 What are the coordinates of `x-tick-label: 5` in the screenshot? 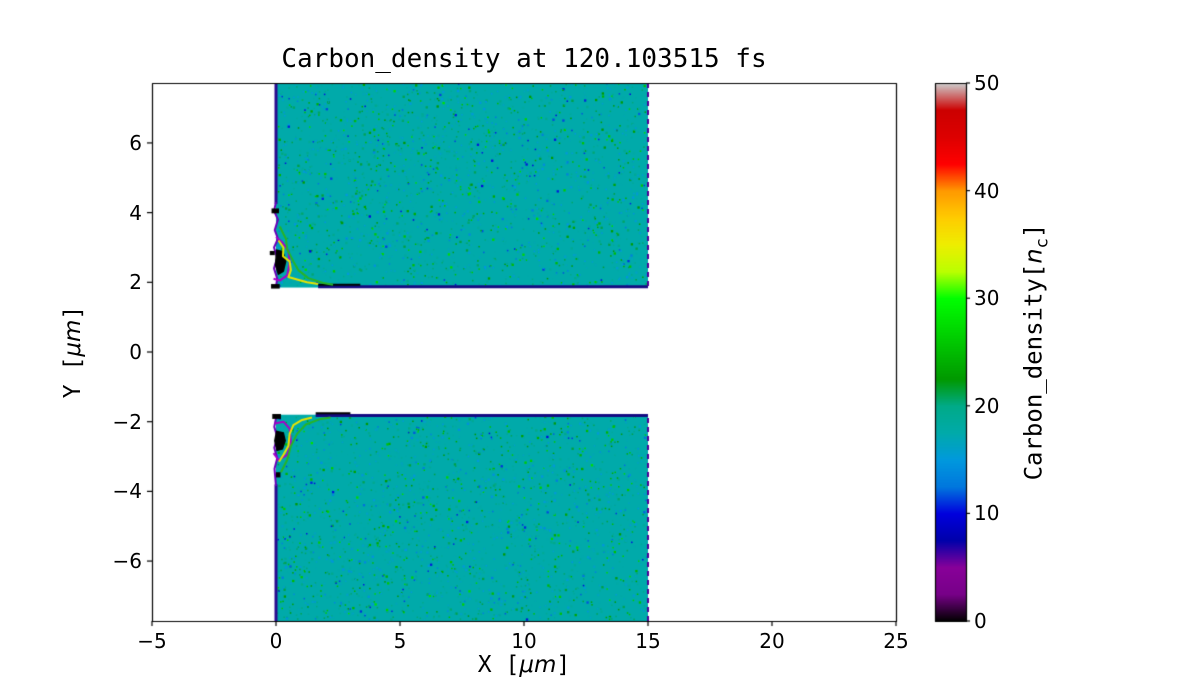 It's located at (400, 641).